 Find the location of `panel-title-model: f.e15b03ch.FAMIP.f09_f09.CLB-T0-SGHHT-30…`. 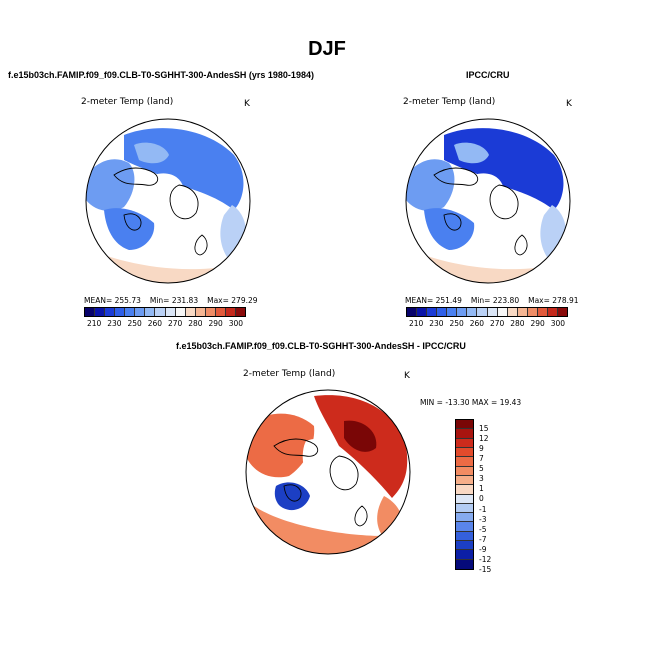

panel-title-model: f.e15b03ch.FAMIP.f09_f09.CLB-T0-SGHHT-30… is located at coordinates (161, 75).